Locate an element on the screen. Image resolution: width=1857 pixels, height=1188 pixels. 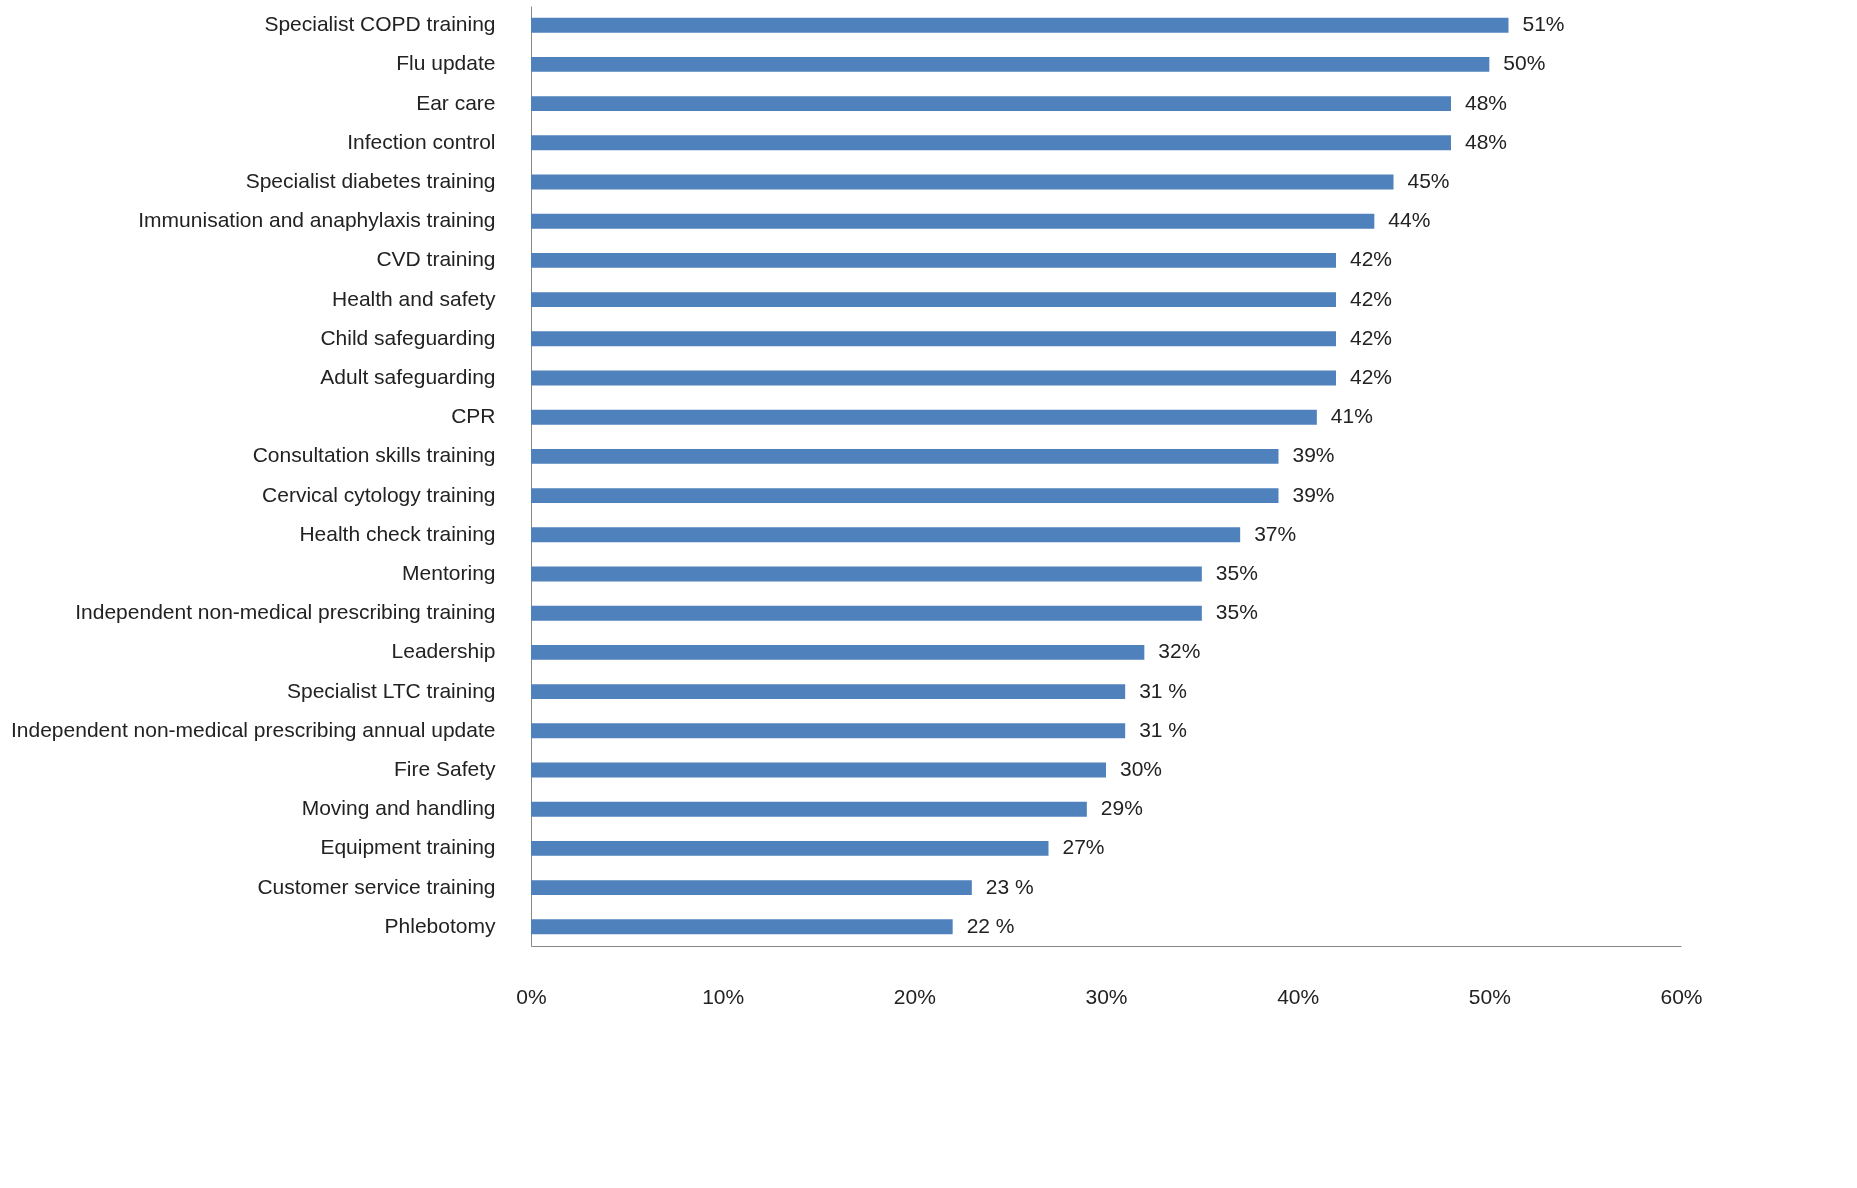
data-label: 27% is located at coordinates (1083, 847).